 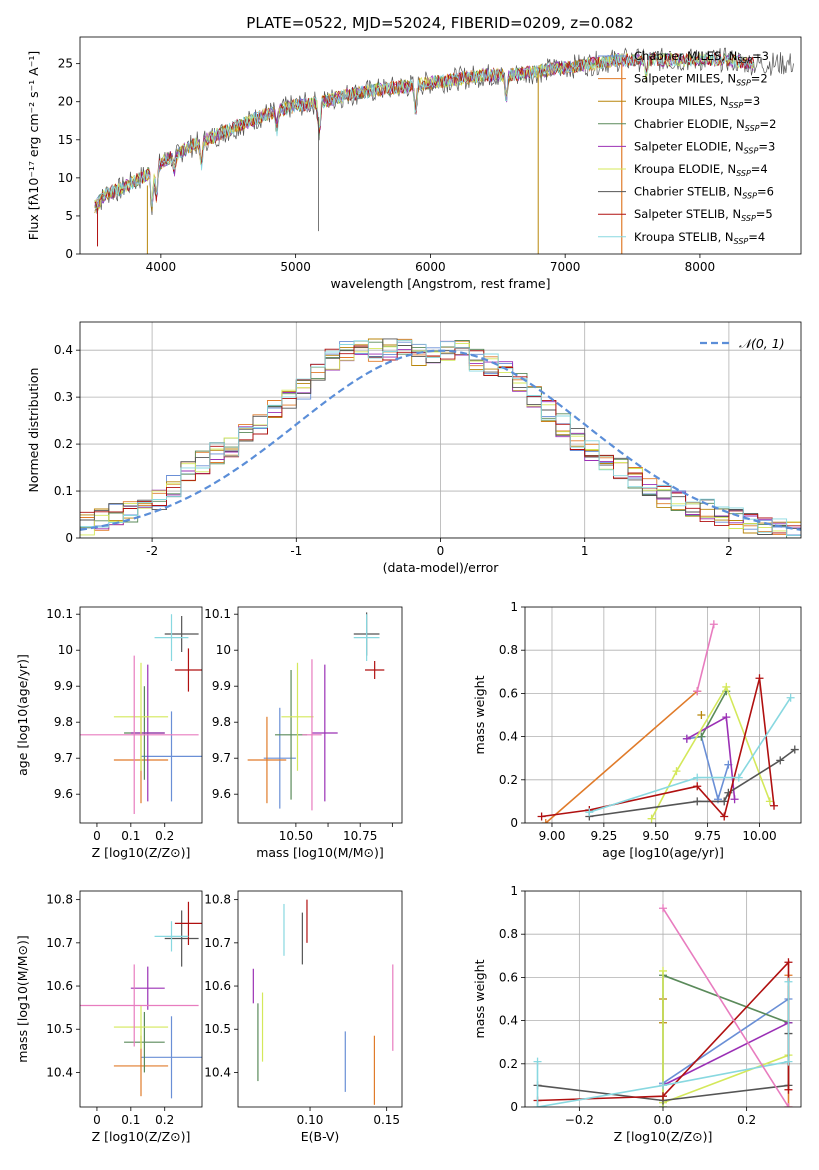 I want to click on x-tick-label: 7000, so click(x=565, y=267).